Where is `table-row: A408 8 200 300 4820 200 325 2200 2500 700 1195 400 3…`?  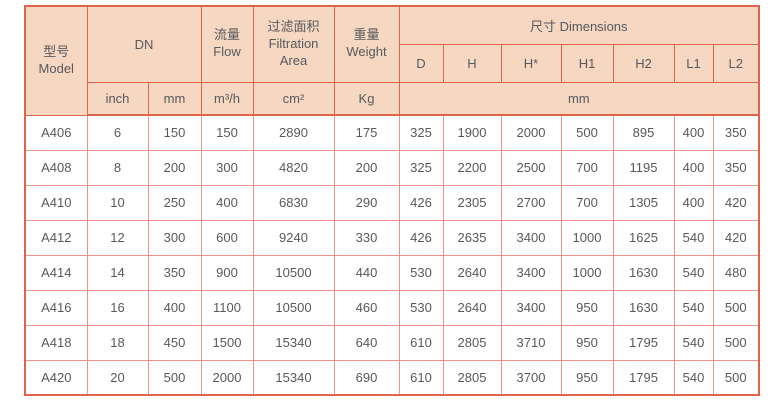 table-row: A408 8 200 300 4820 200 325 2200 2500 700 1195 400 3… is located at coordinates (392, 167).